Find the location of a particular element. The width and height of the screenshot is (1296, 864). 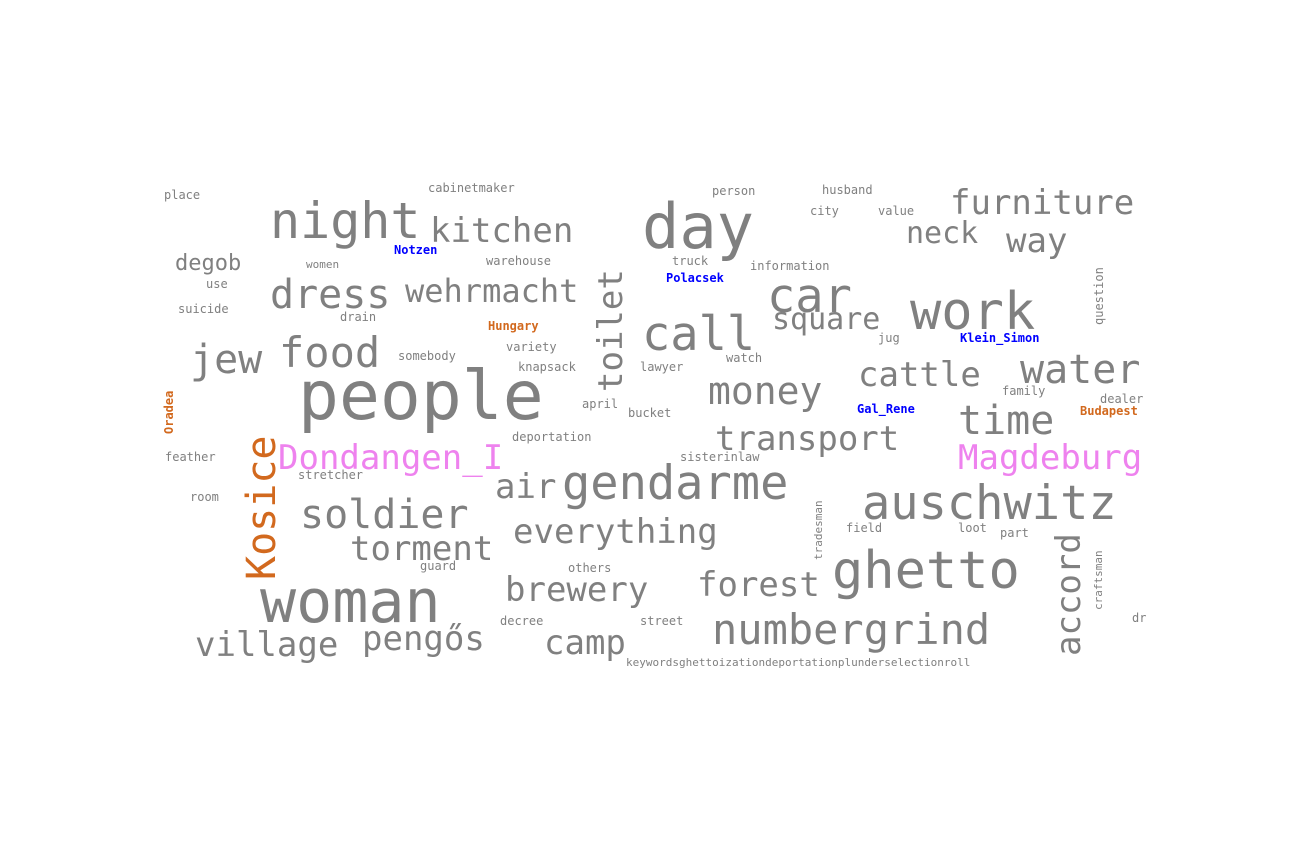

word-field: field is located at coordinates (864, 528).